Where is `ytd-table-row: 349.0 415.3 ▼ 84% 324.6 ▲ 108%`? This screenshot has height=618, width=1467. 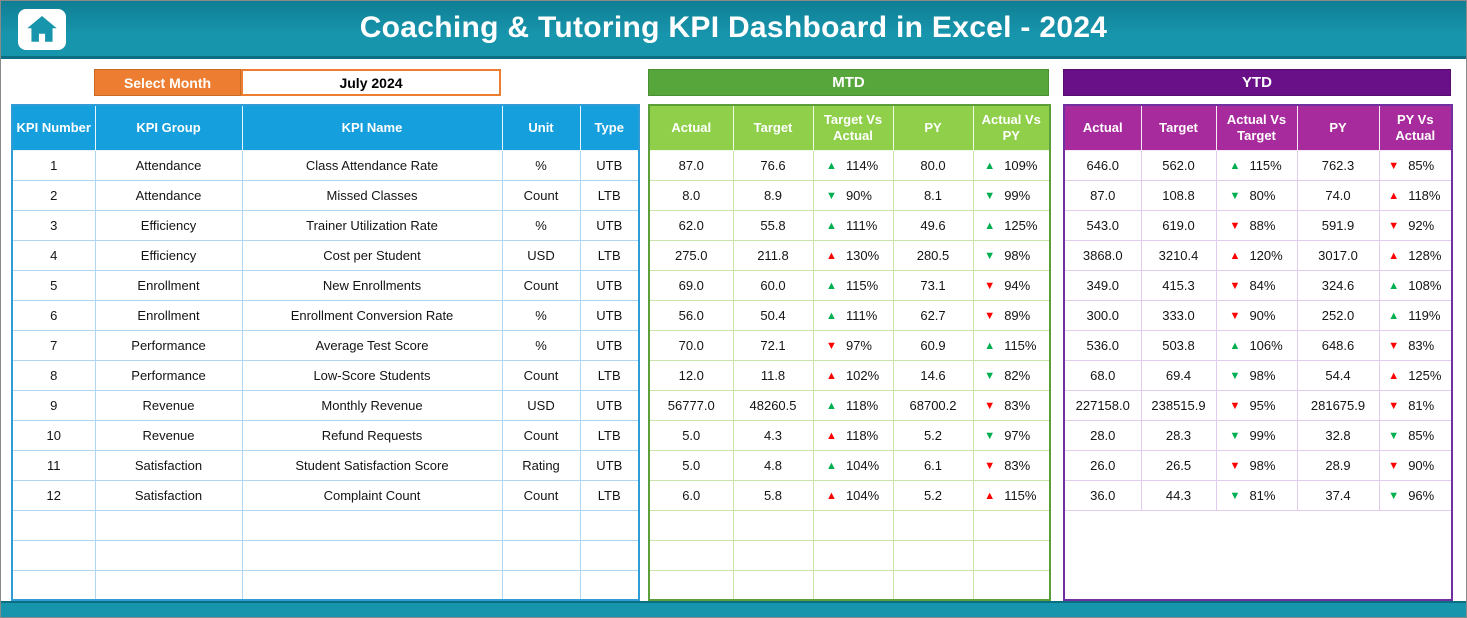
ytd-table-row: 349.0 415.3 ▼ 84% 324.6 ▲ 108% is located at coordinates (1258, 285).